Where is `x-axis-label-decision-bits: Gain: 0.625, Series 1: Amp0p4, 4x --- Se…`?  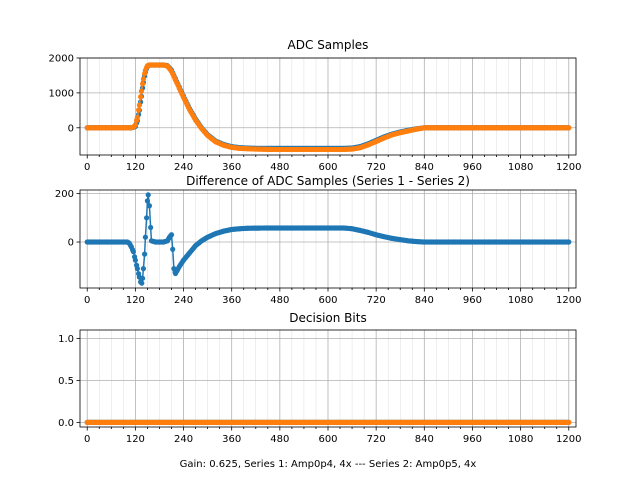
x-axis-label-decision-bits: Gain: 0.625, Series 1: Amp0p4, 4x --- Se… is located at coordinates (328, 464).